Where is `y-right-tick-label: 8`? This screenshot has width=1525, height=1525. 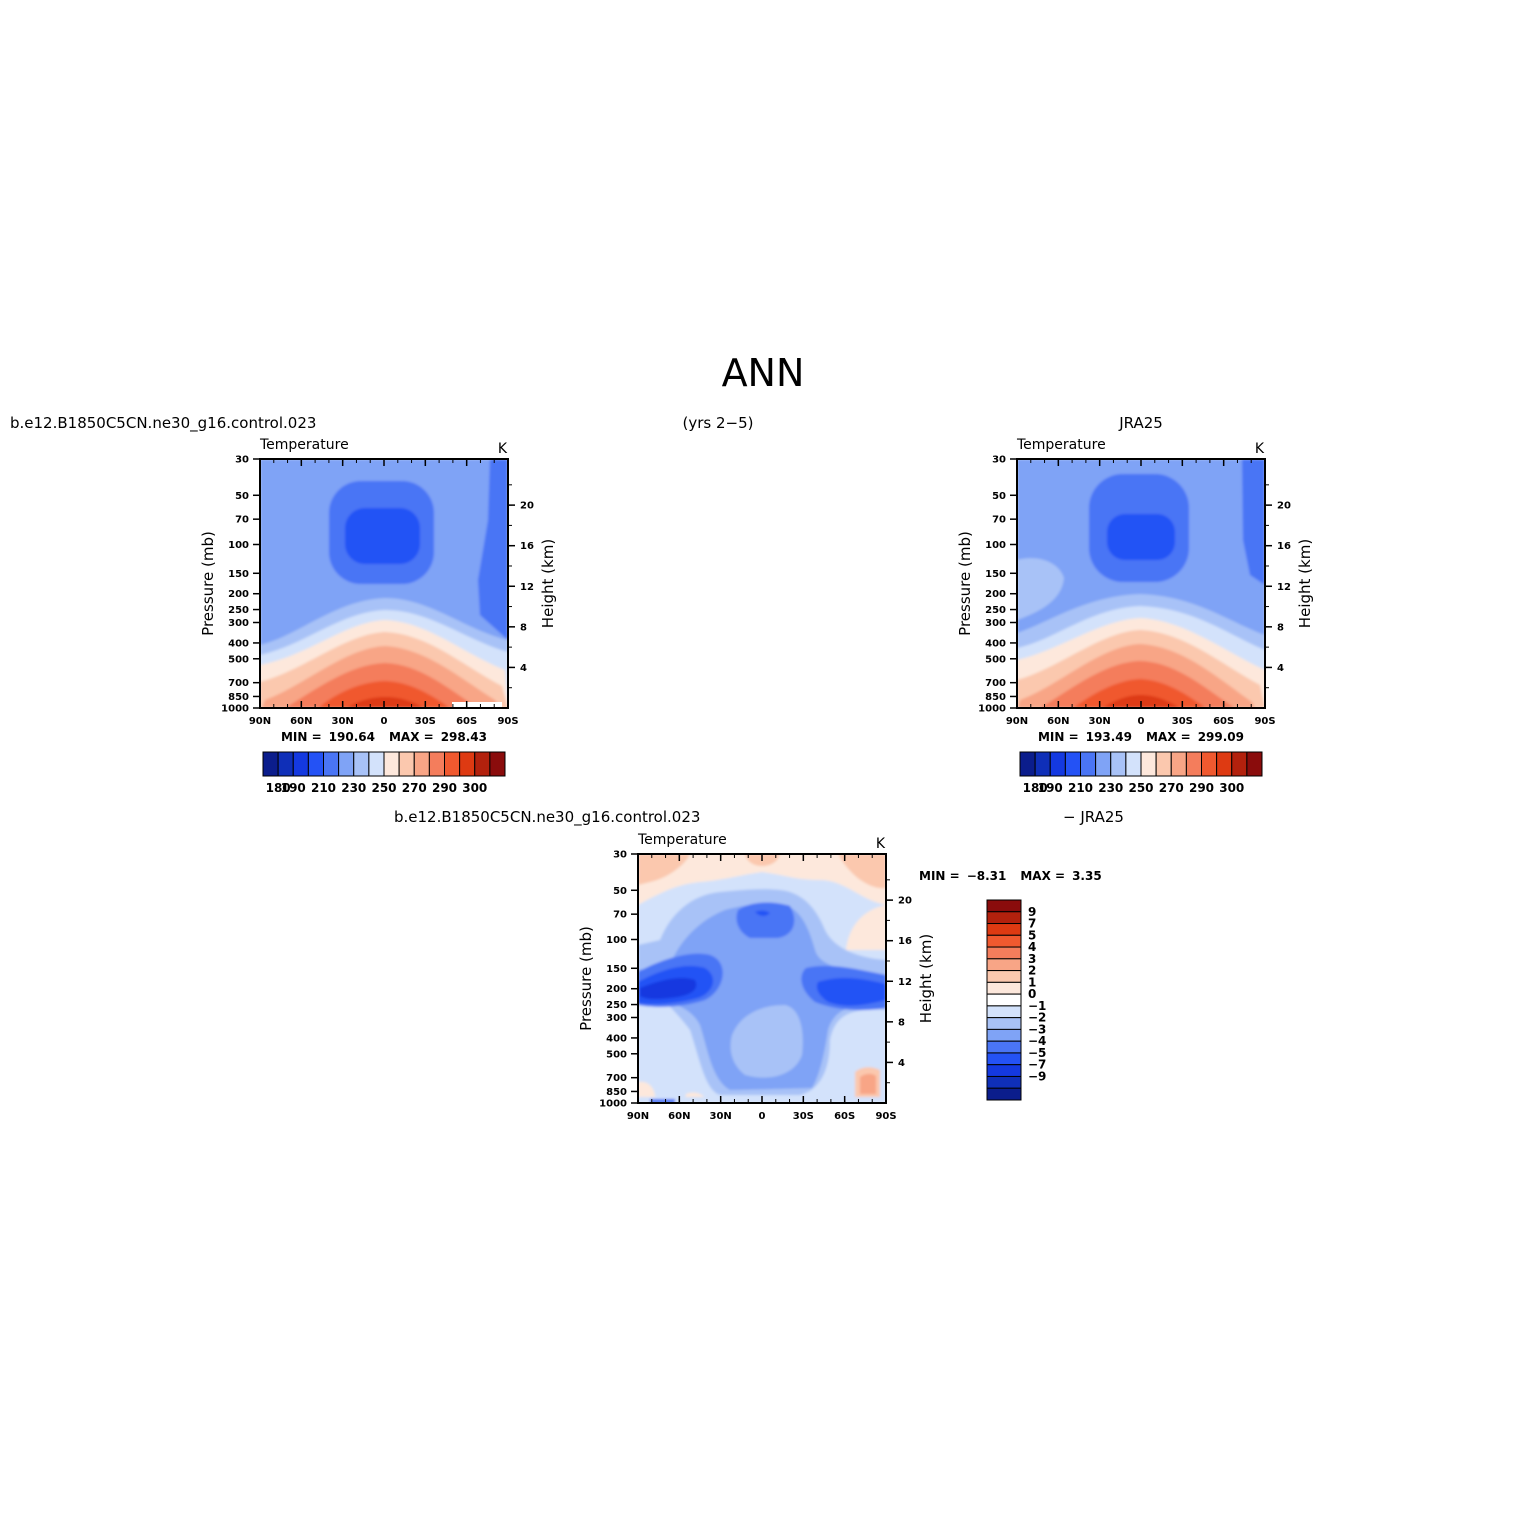 y-right-tick-label: 8 is located at coordinates (901, 1022).